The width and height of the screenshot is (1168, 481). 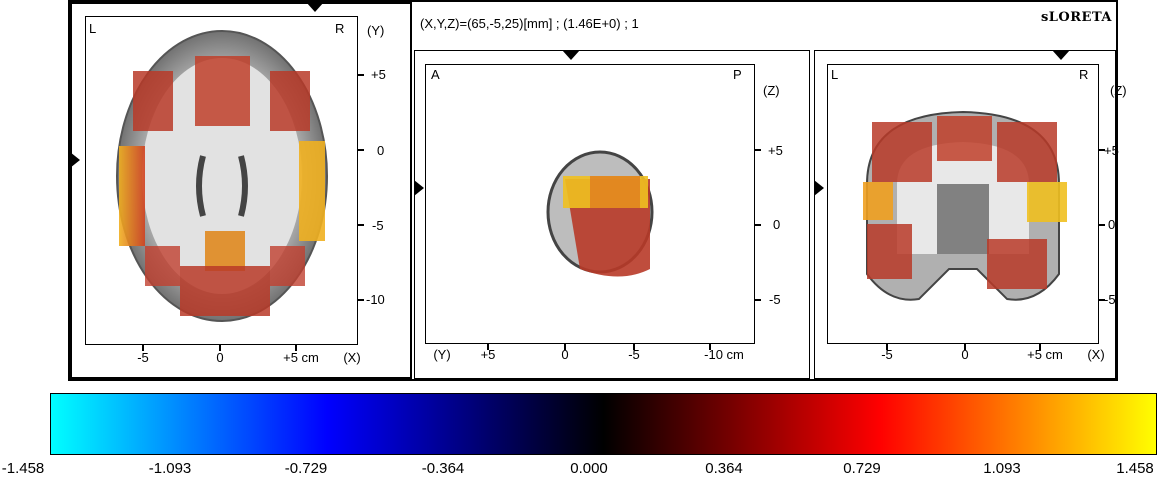 What do you see at coordinates (887, 354) in the screenshot?
I see `coronal-x-tick: -5` at bounding box center [887, 354].